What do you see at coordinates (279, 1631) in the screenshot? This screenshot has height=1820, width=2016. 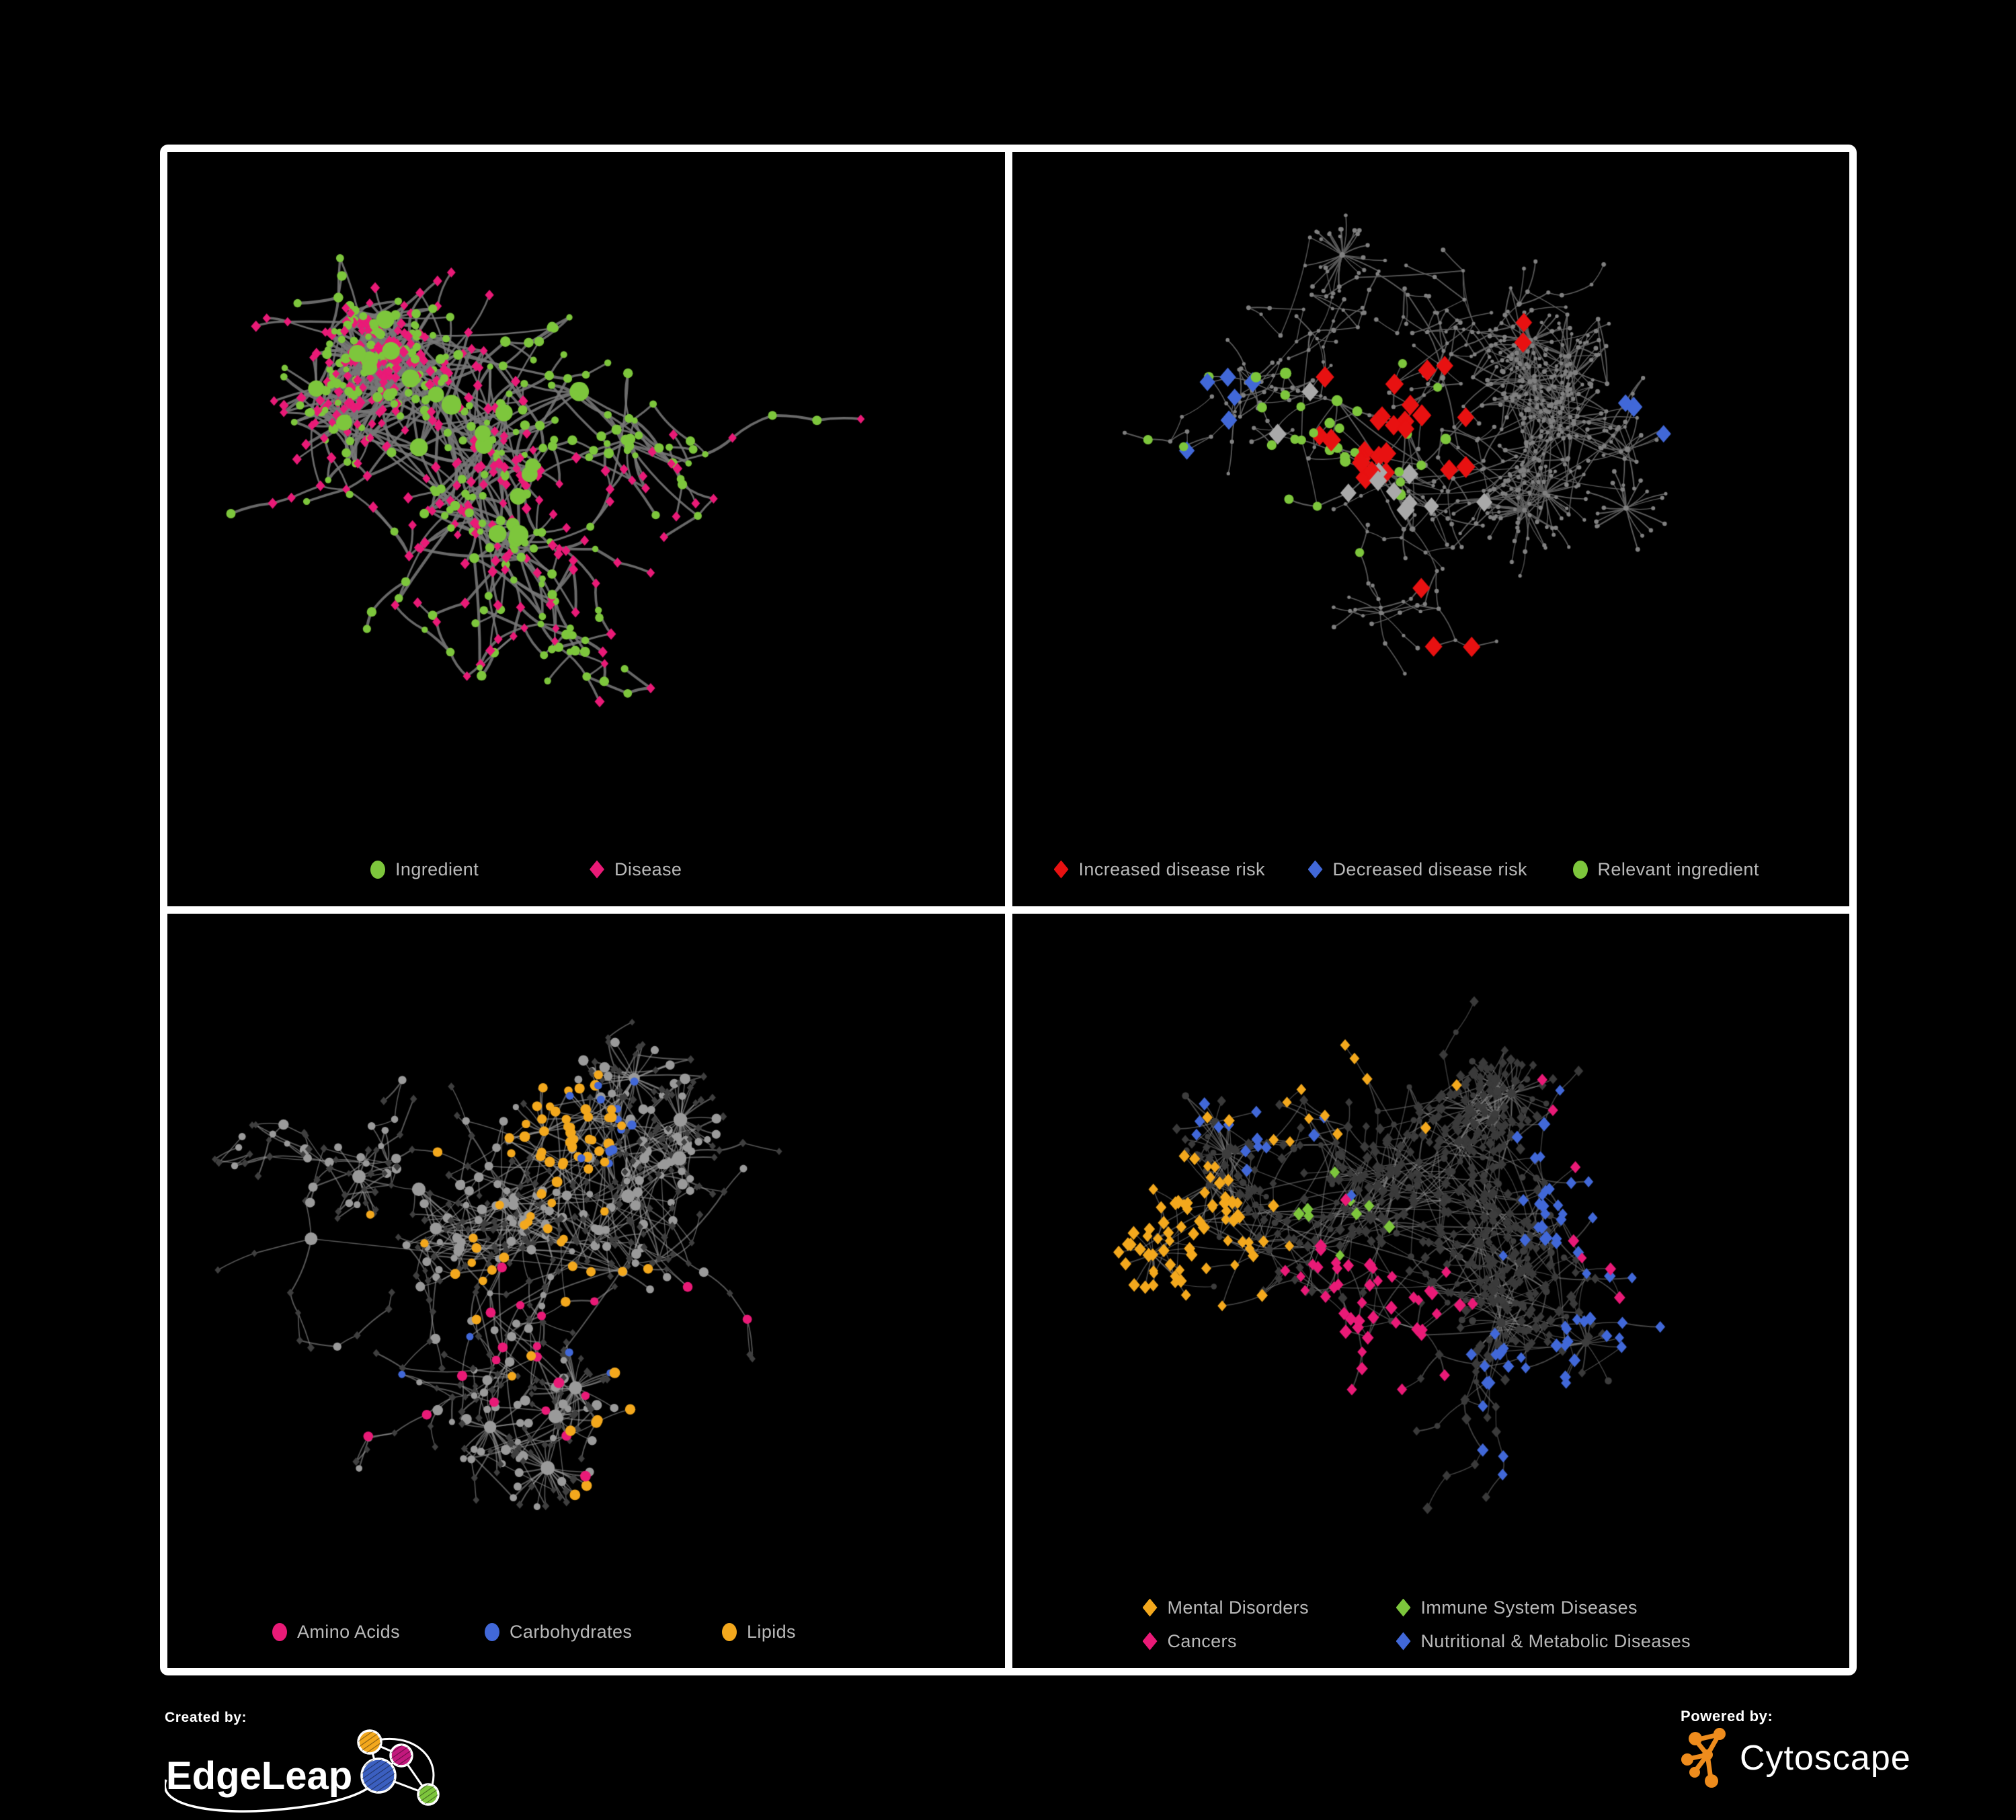 I see `amino-acids-circle-icon` at bounding box center [279, 1631].